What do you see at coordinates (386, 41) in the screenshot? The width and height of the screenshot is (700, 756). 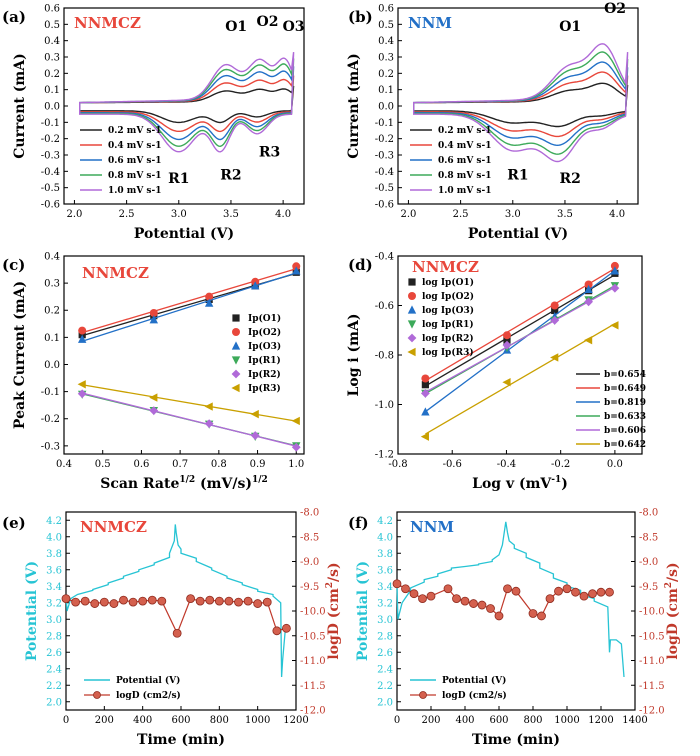 I see `panel-b-y-tick-label: 0.4` at bounding box center [386, 41].